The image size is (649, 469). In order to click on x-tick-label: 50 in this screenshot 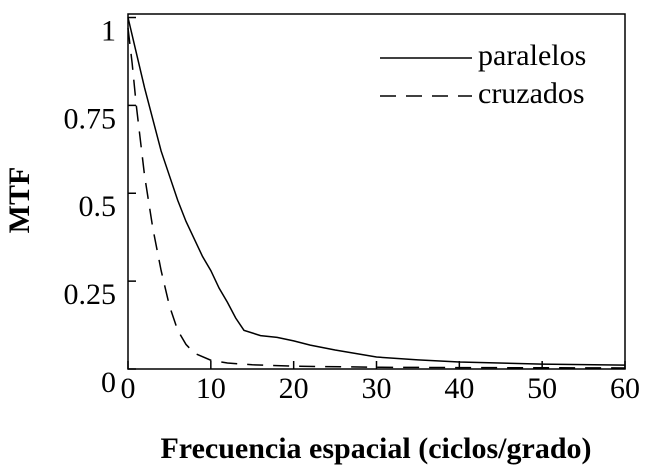, I will do `click(542, 388)`.